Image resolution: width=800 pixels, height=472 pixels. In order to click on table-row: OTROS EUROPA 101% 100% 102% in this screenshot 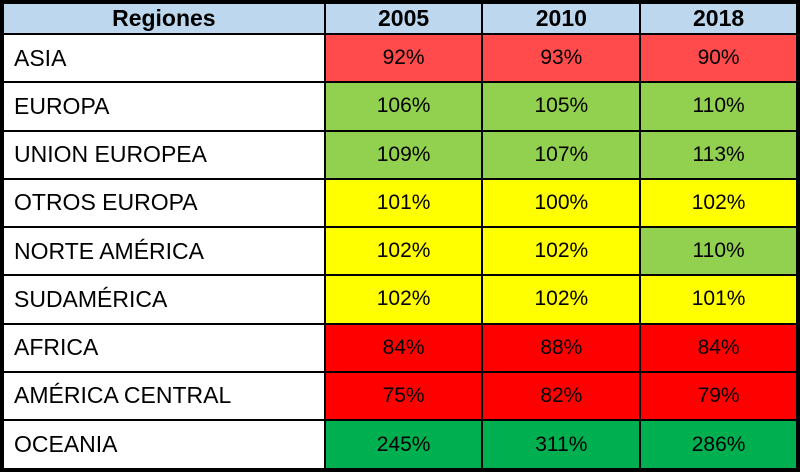, I will do `click(400, 203)`.